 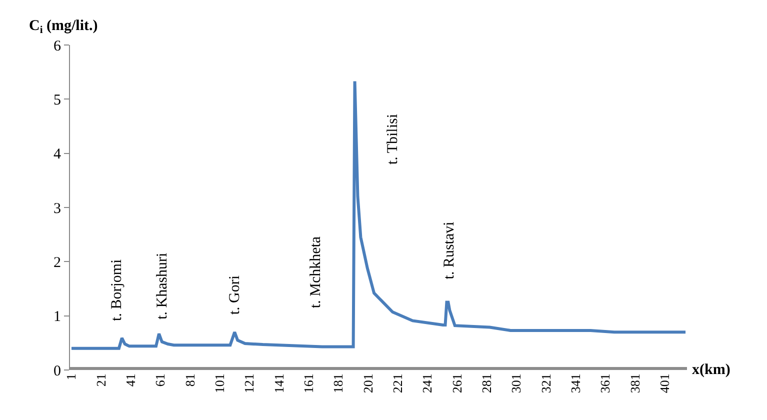 I want to click on annotation: t. Gori, so click(x=235, y=295).